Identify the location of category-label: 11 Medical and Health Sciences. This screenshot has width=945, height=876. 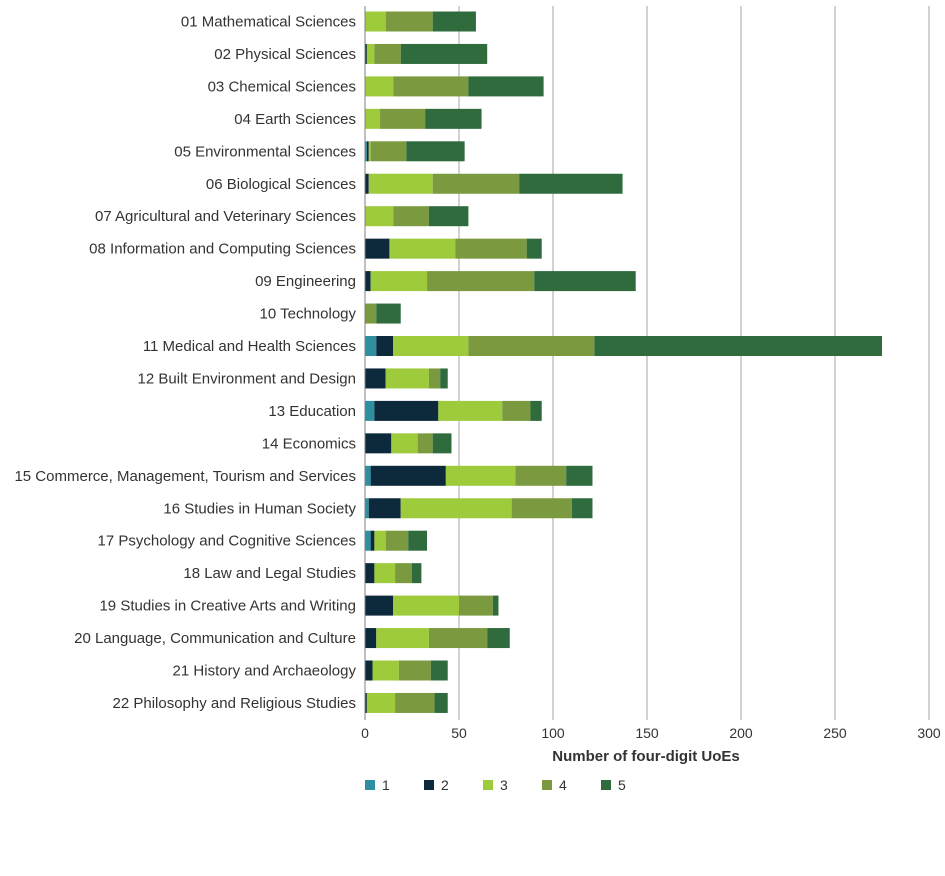
(249, 346).